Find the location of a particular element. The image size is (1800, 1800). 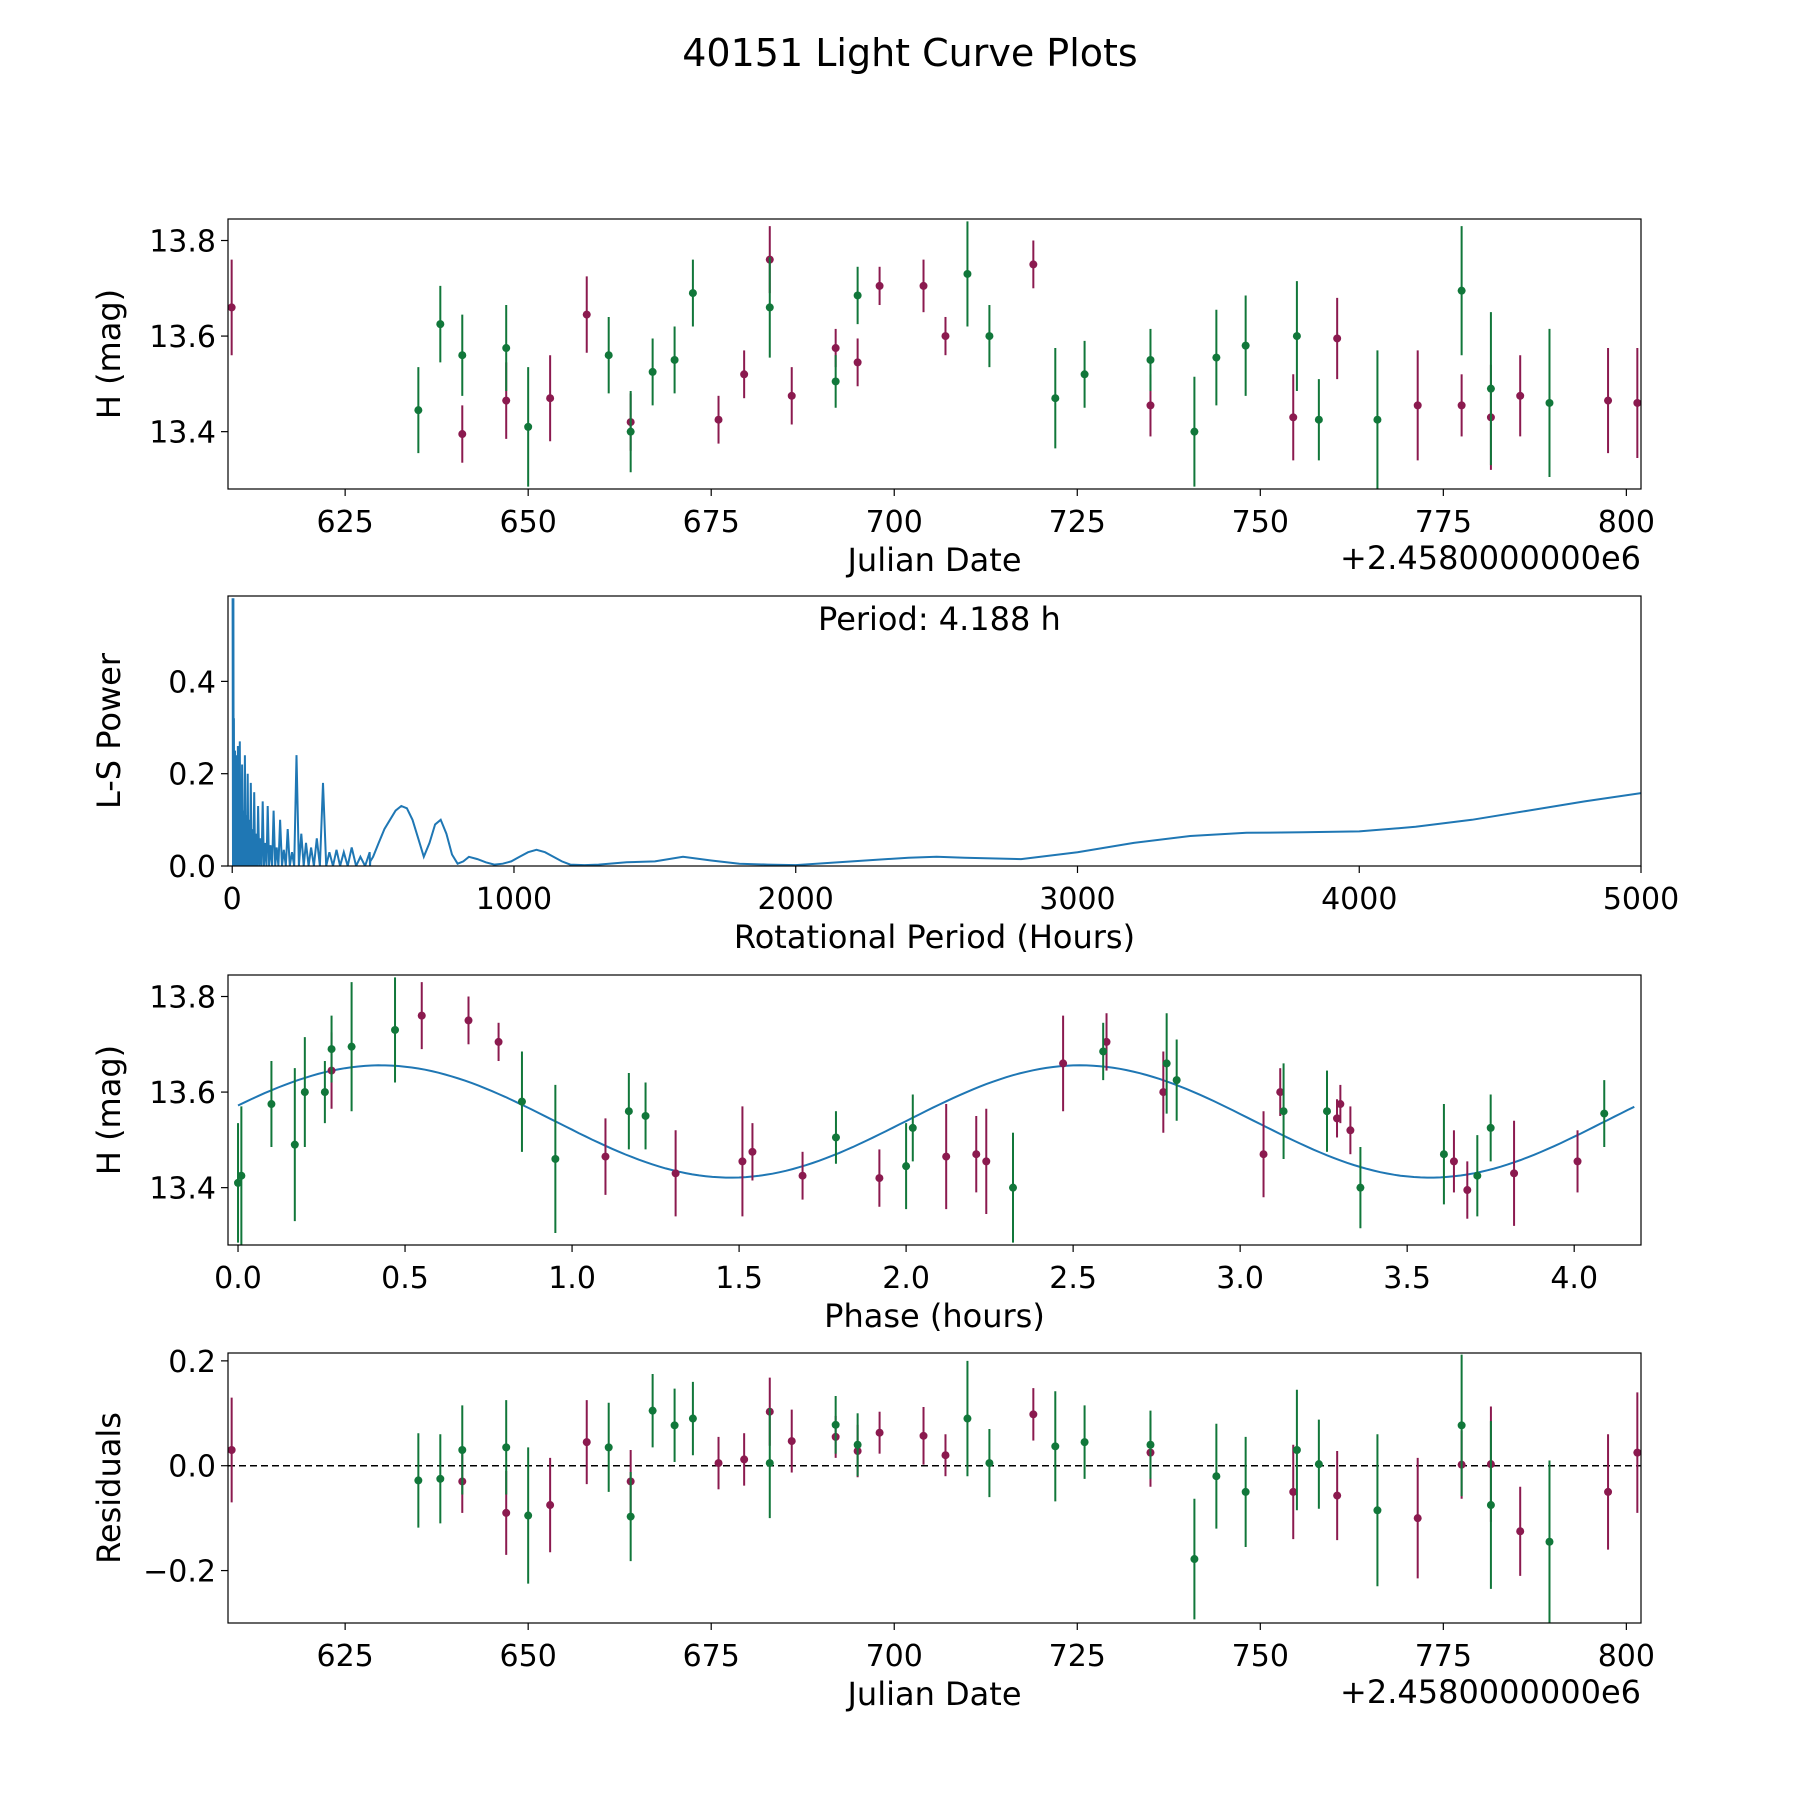

x-tick-label: 1000 is located at coordinates (514, 899).